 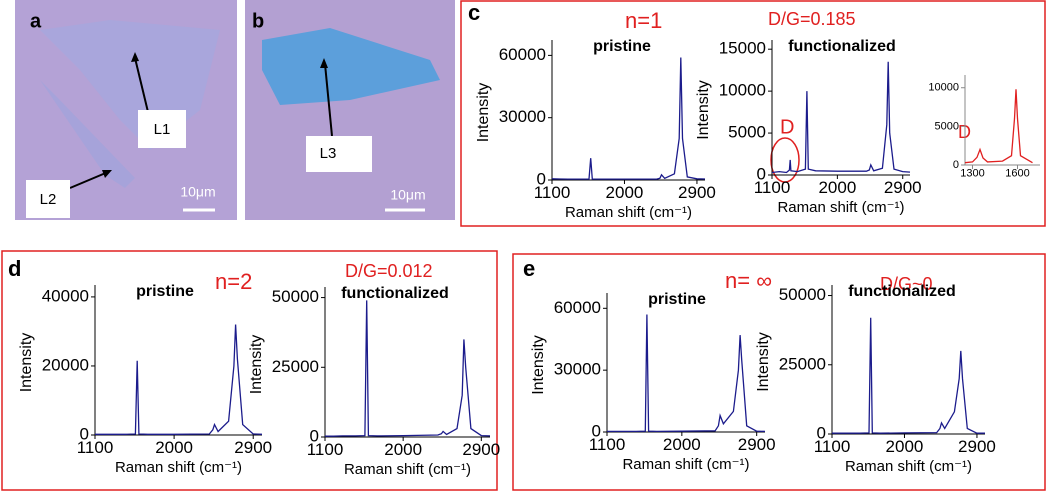 I want to click on annotation: L2, so click(x=48, y=199).